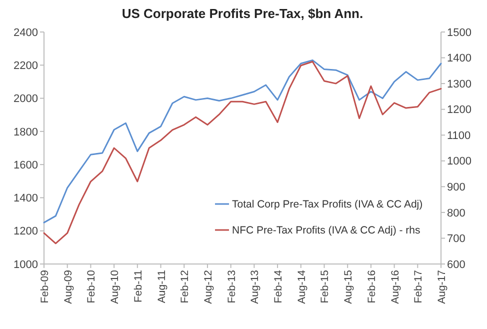 This screenshot has width=487, height=329. Describe the element at coordinates (326, 230) in the screenshot. I see `legend-label: NFC Pre-Tax Profits (IVA & CC Adj) - rhs` at that location.